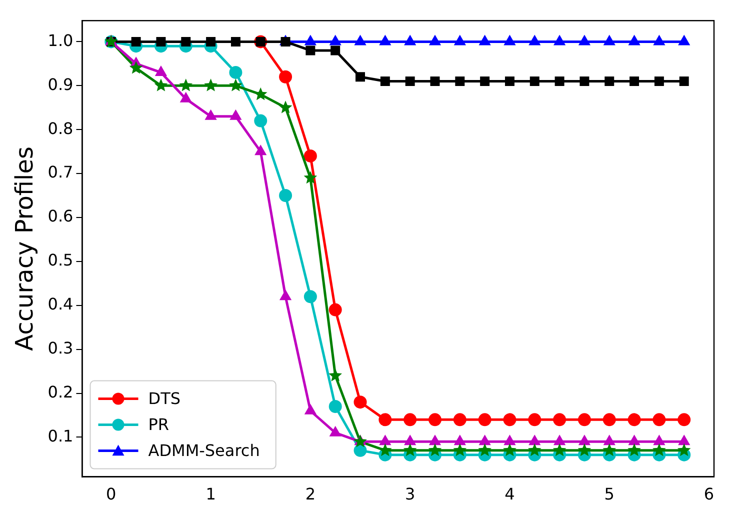  Describe the element at coordinates (310, 494) in the screenshot. I see `x-tick-label: 2` at that location.